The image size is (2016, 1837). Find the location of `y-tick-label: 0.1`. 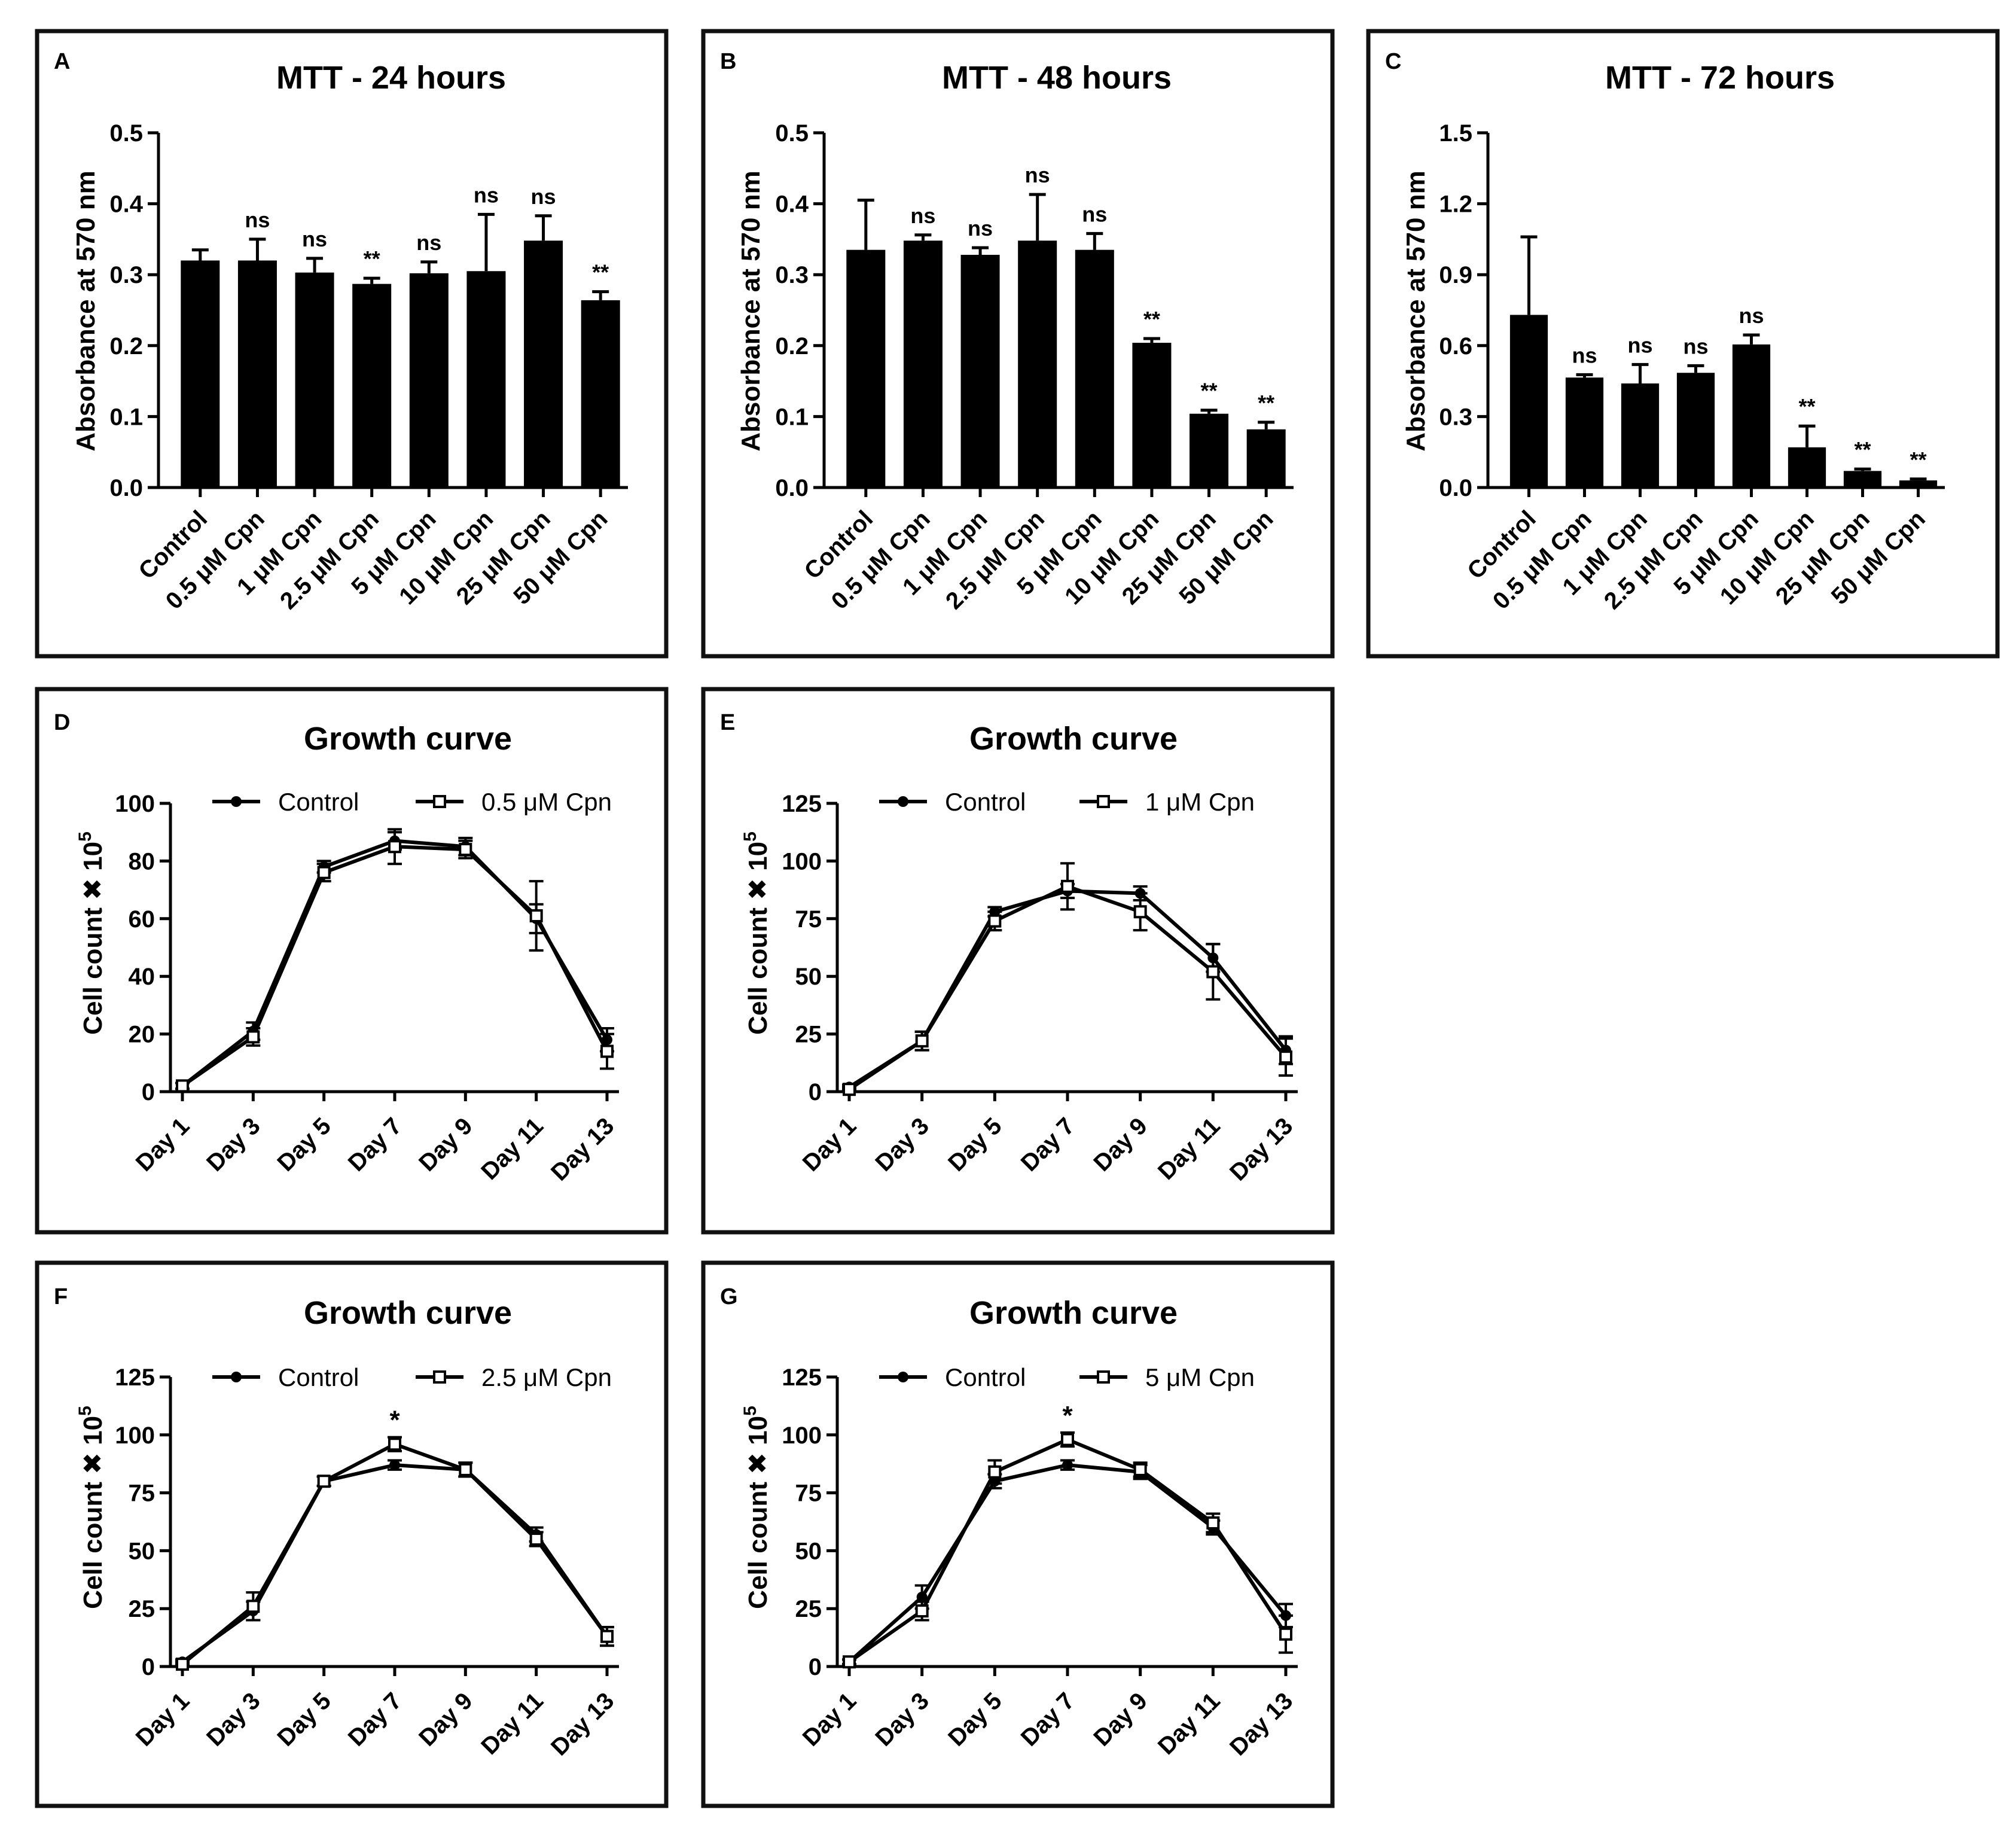

y-tick-label: 0.1 is located at coordinates (126, 417).